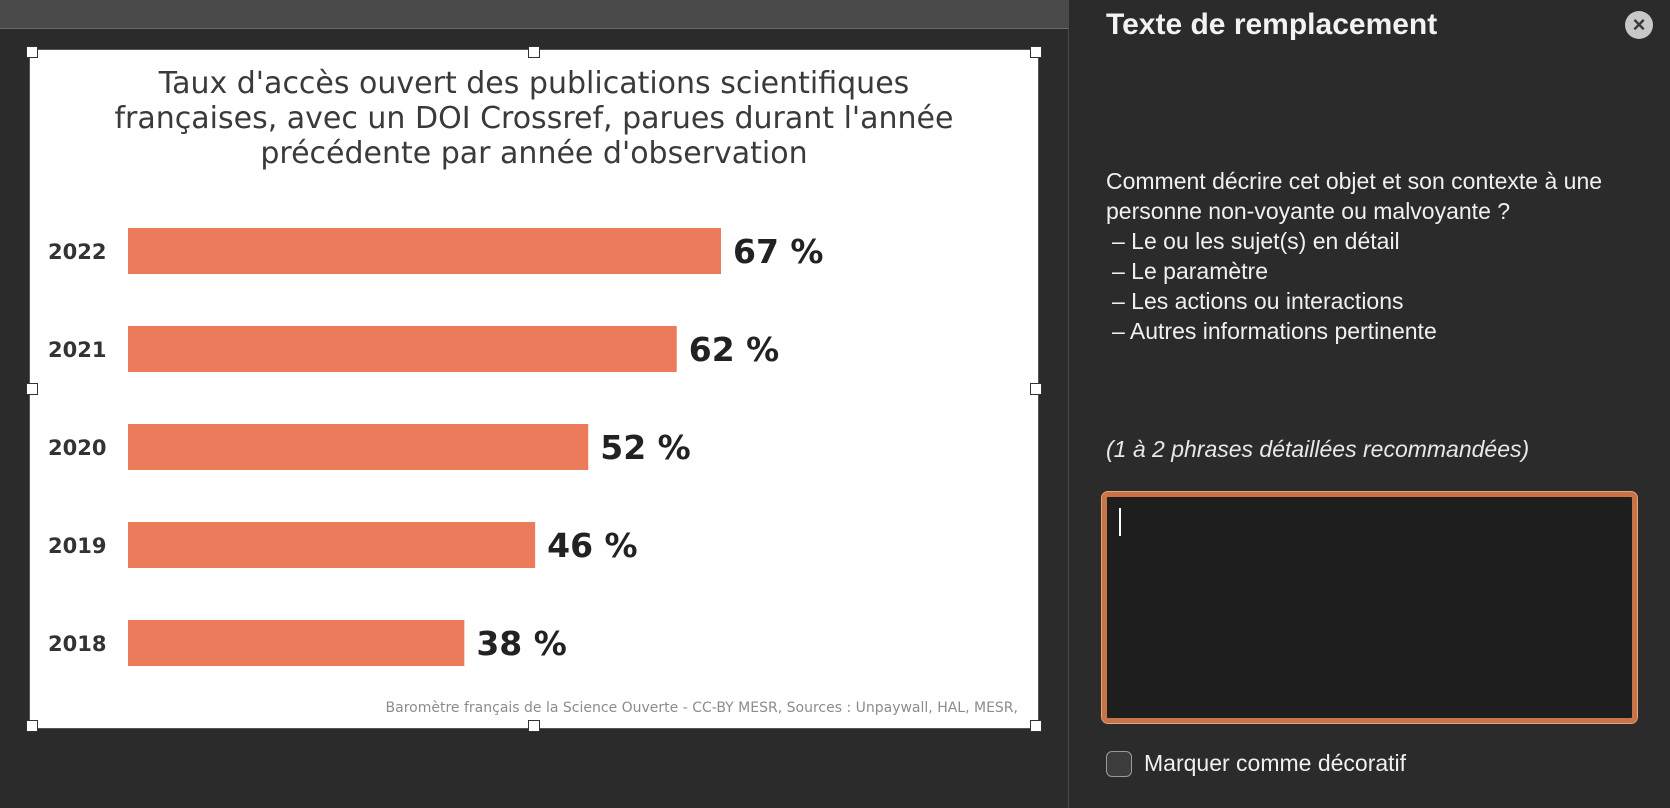  What do you see at coordinates (645, 447) in the screenshot?
I see `value-label: 52 %` at bounding box center [645, 447].